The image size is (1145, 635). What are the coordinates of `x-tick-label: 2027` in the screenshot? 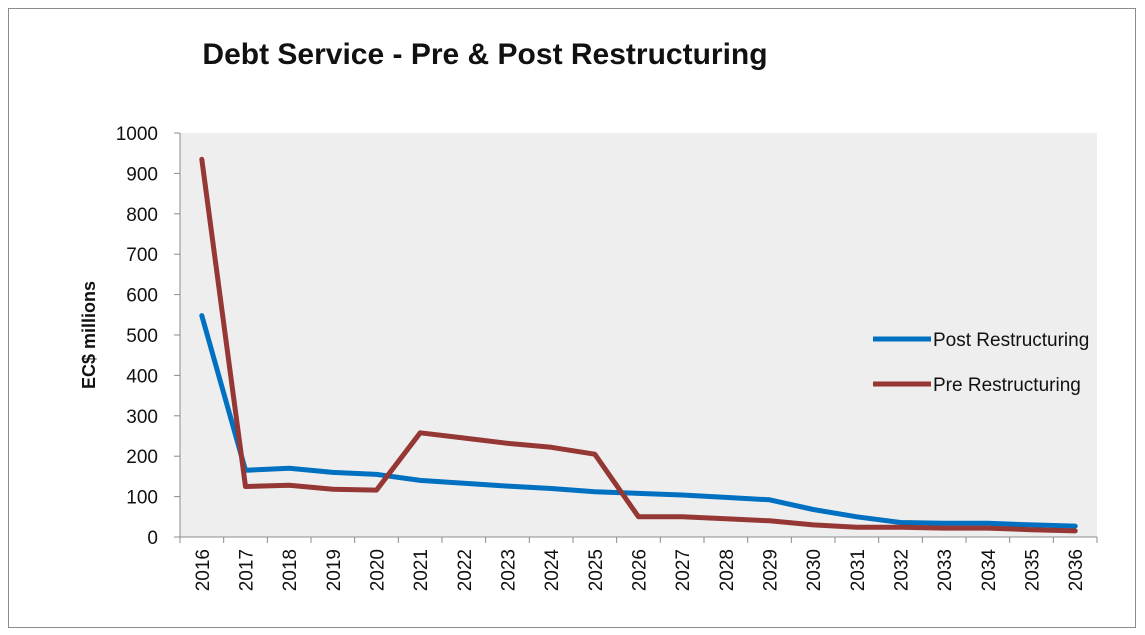 It's located at (683, 570).